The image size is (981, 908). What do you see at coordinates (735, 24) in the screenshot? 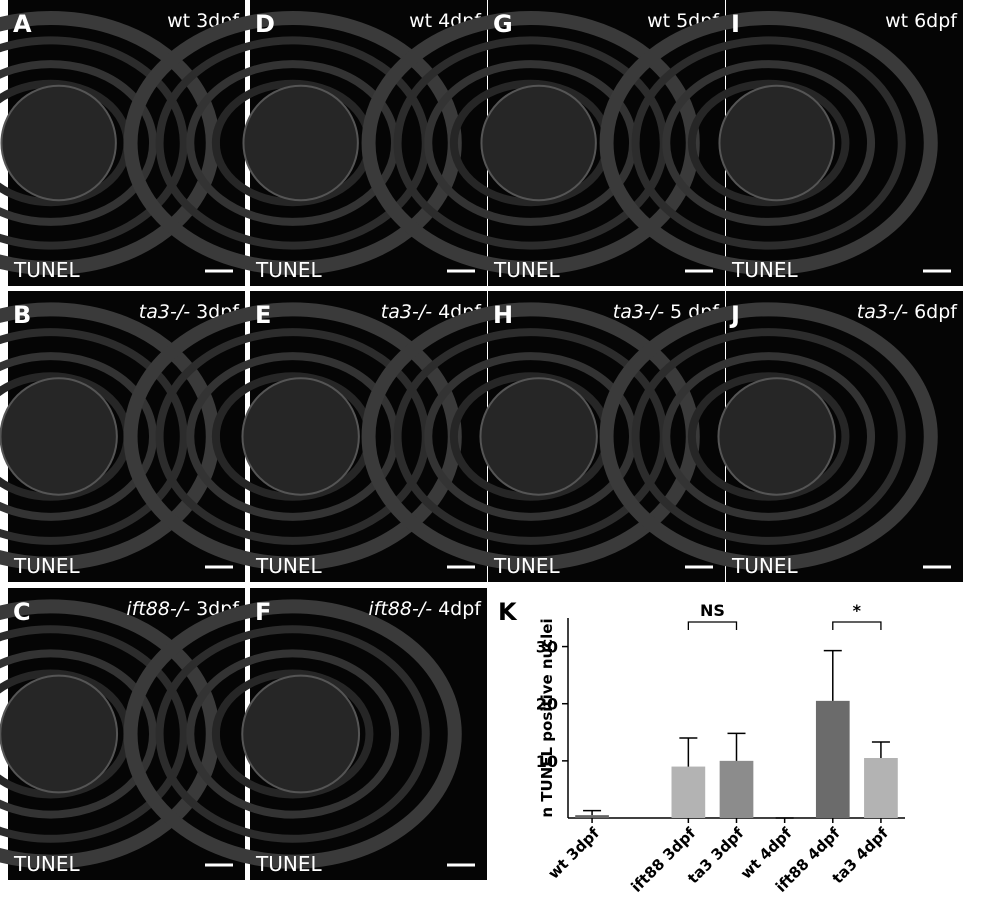
I see `panel-letter: I` at bounding box center [735, 24].